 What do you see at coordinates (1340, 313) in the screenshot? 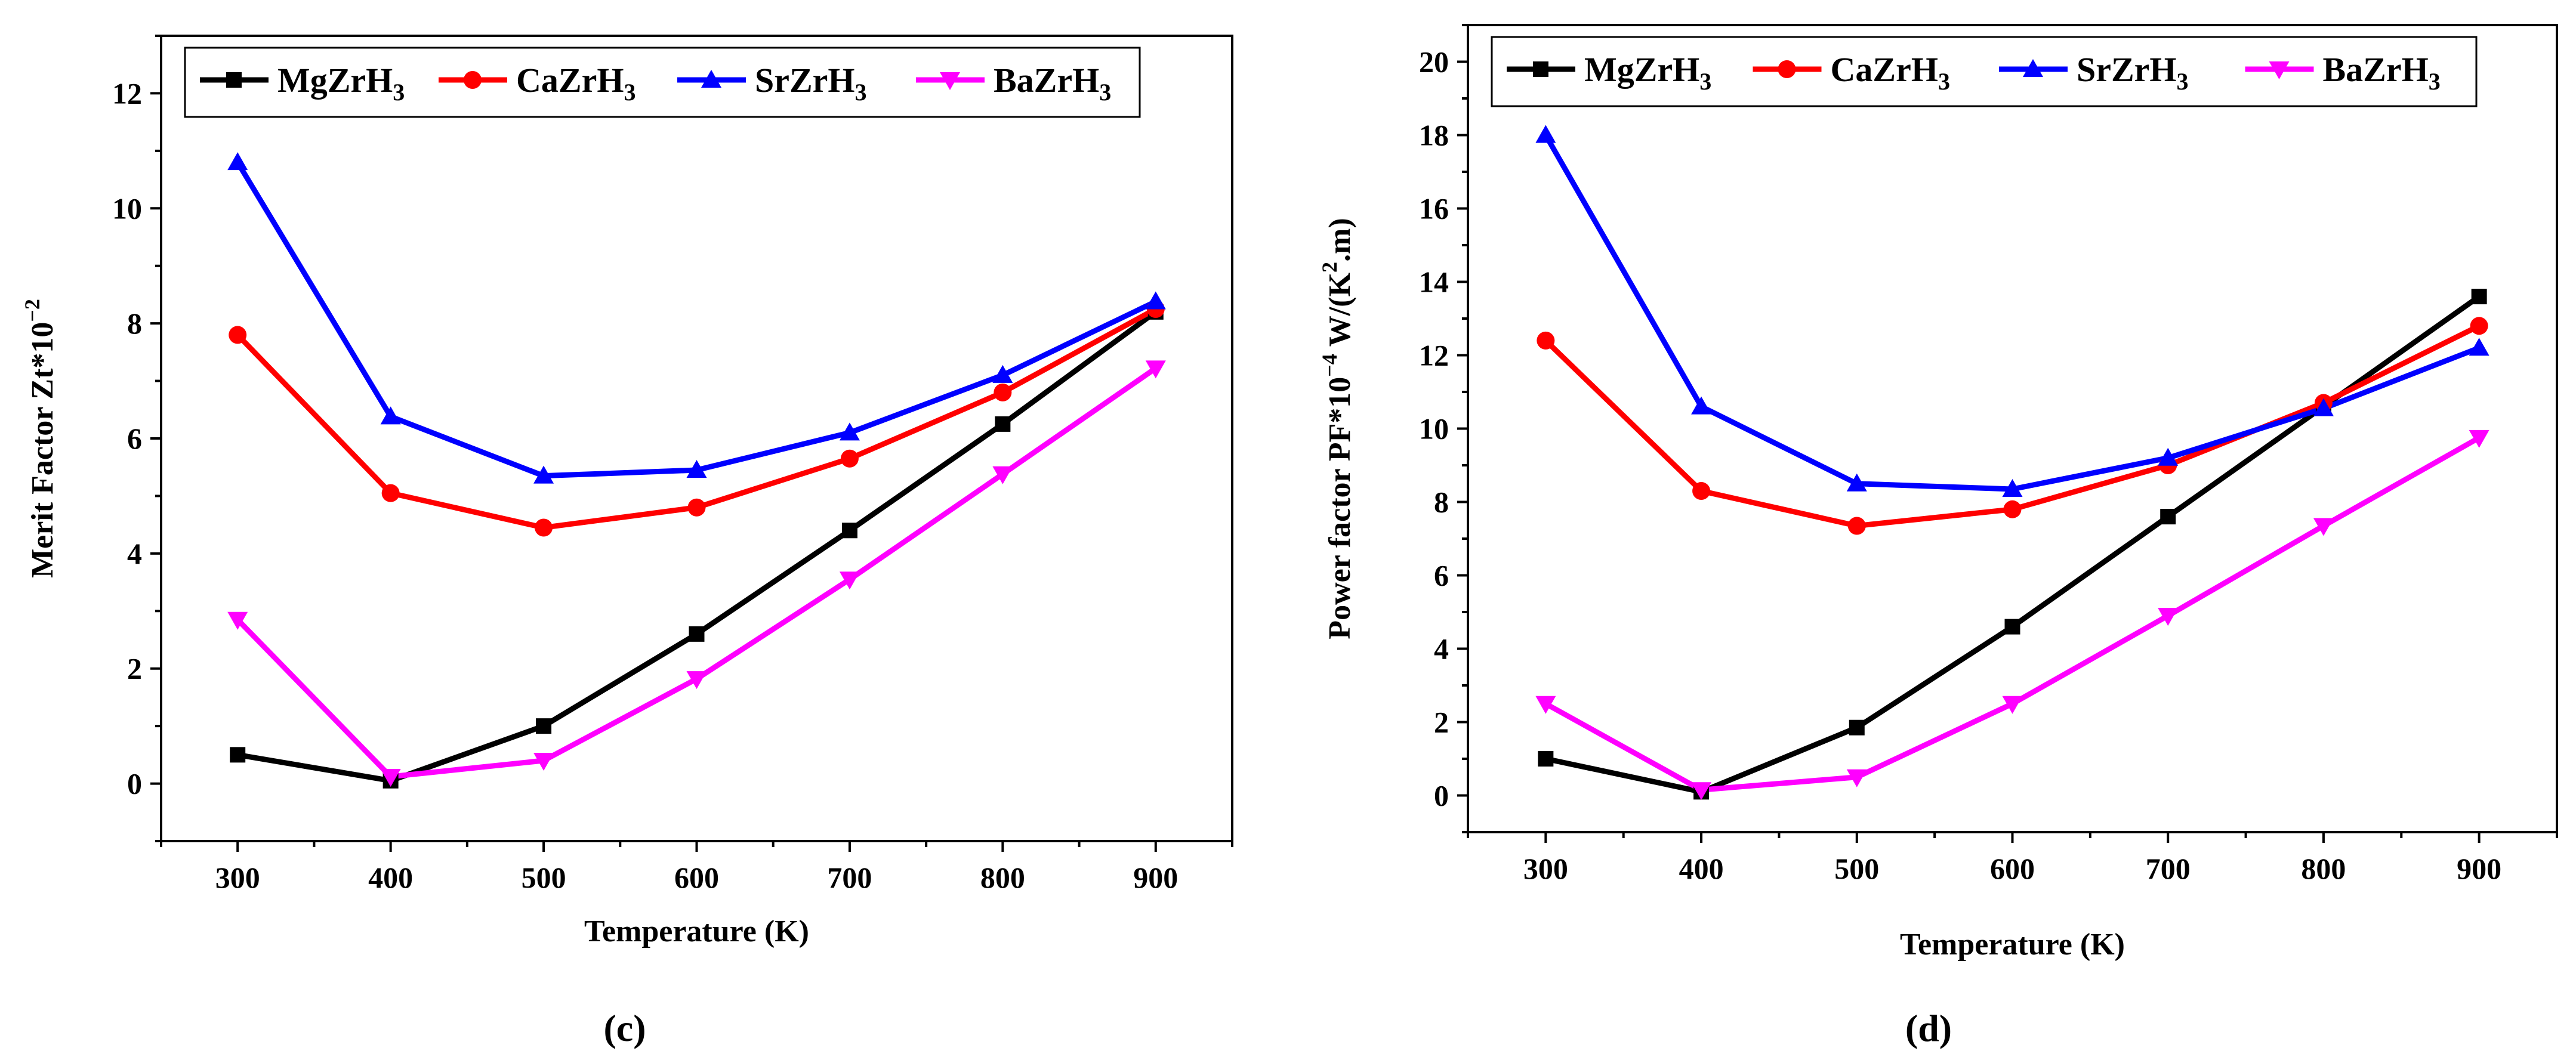
I see `y-axis-label-unit: W/(K` at bounding box center [1340, 313].